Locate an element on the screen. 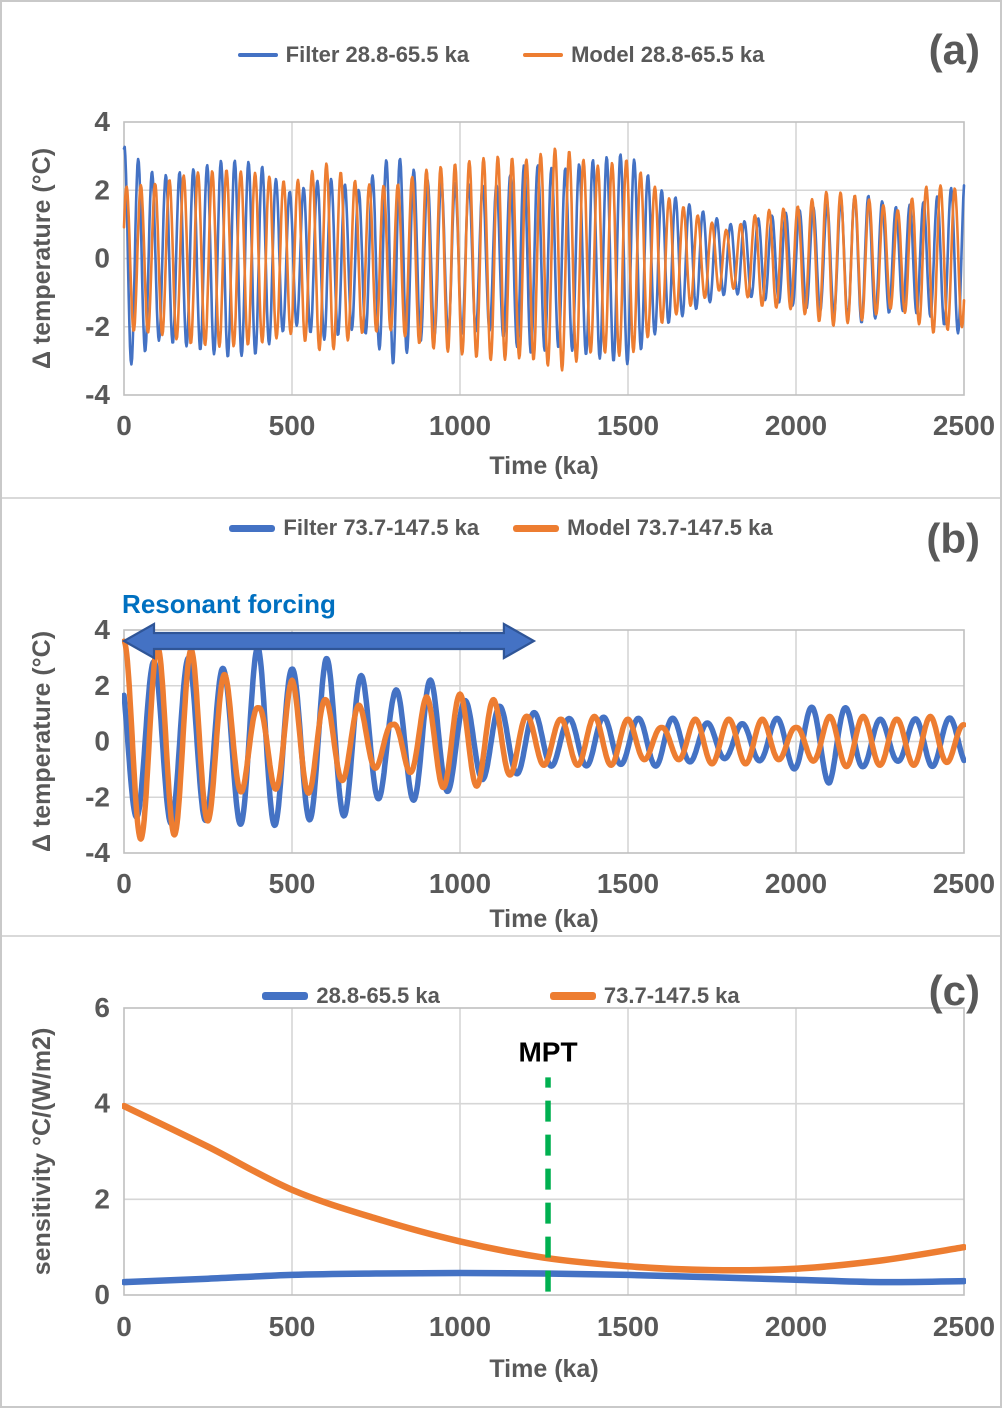  legend-item: 73.7-147.5 ka is located at coordinates (644, 996).